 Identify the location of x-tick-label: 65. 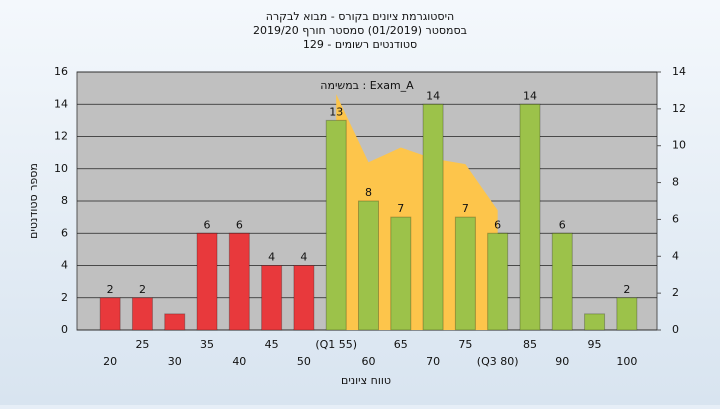
(401, 344).